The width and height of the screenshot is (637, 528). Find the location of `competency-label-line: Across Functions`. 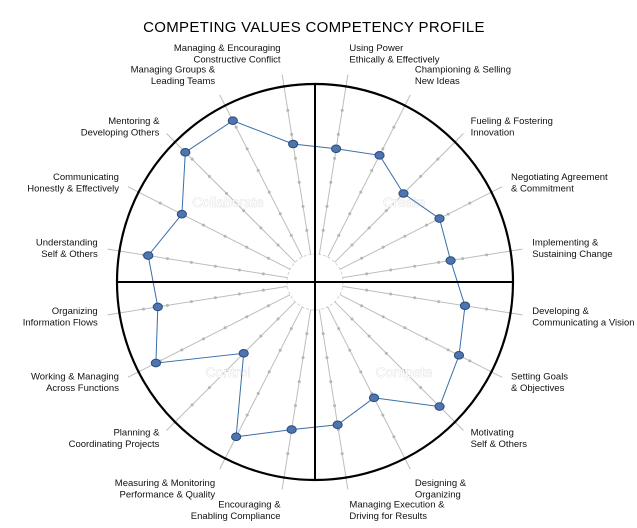

competency-label-line: Across Functions is located at coordinates (82, 388).